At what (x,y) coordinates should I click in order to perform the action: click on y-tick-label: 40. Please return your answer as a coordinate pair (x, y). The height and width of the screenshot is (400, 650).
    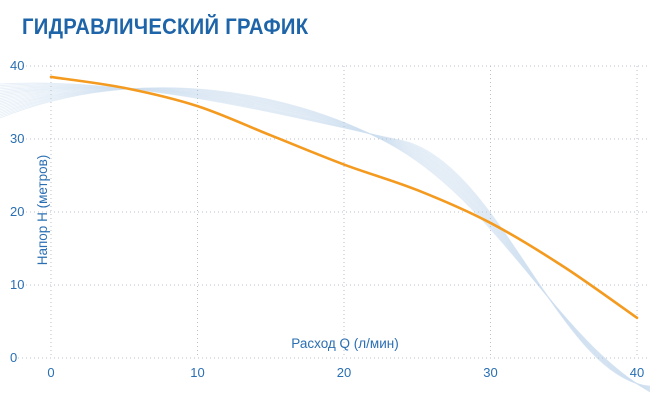
    Looking at the image, I should click on (17, 65).